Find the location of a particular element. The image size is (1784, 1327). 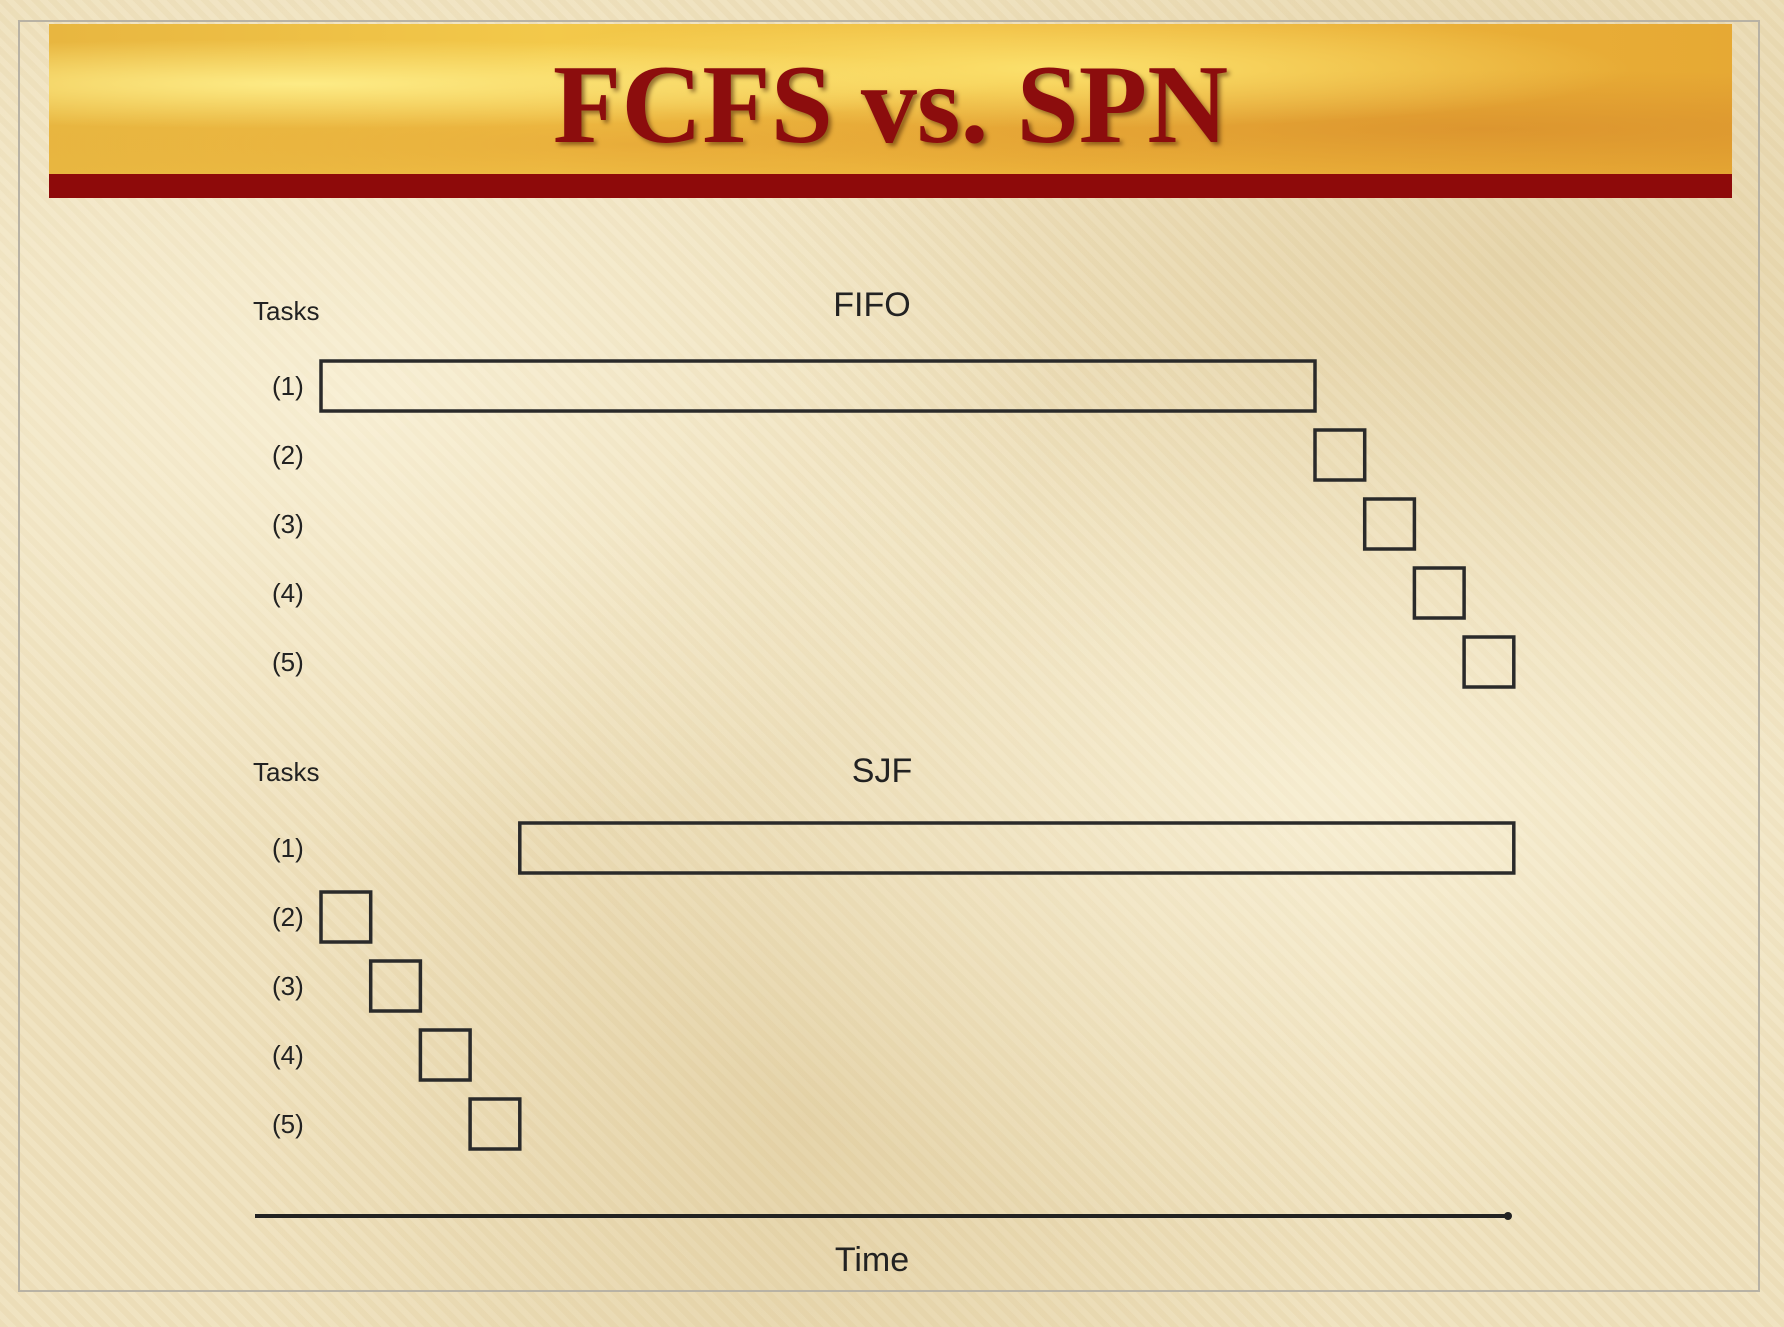

fifo-tasks-label: Tasks is located at coordinates (286, 311).